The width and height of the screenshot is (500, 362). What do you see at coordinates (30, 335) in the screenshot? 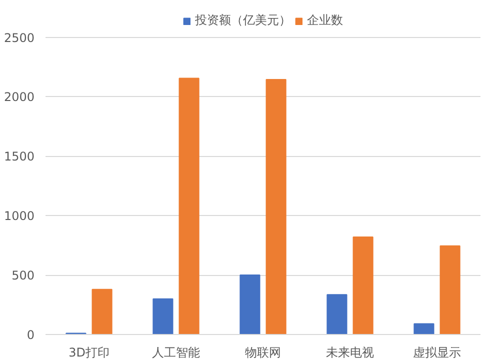
I see `y-tick-label: 0` at bounding box center [30, 335].